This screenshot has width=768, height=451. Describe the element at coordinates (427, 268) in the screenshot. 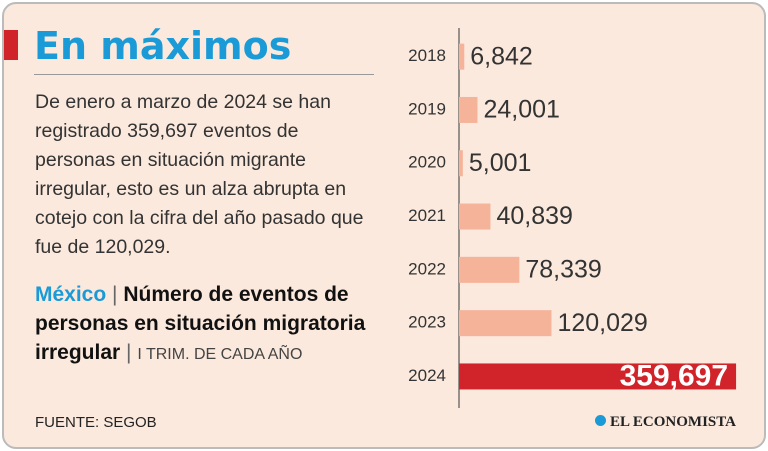

I see `y-tick-label: 2022` at that location.